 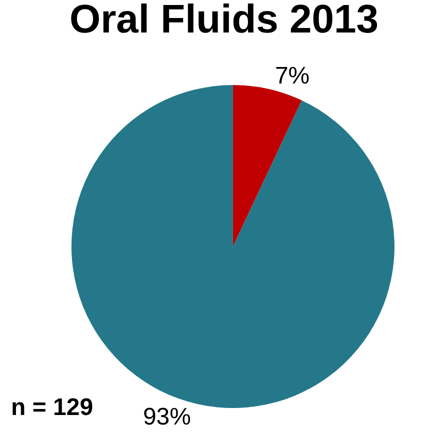 I want to click on data-label: 7%, so click(x=292, y=76).